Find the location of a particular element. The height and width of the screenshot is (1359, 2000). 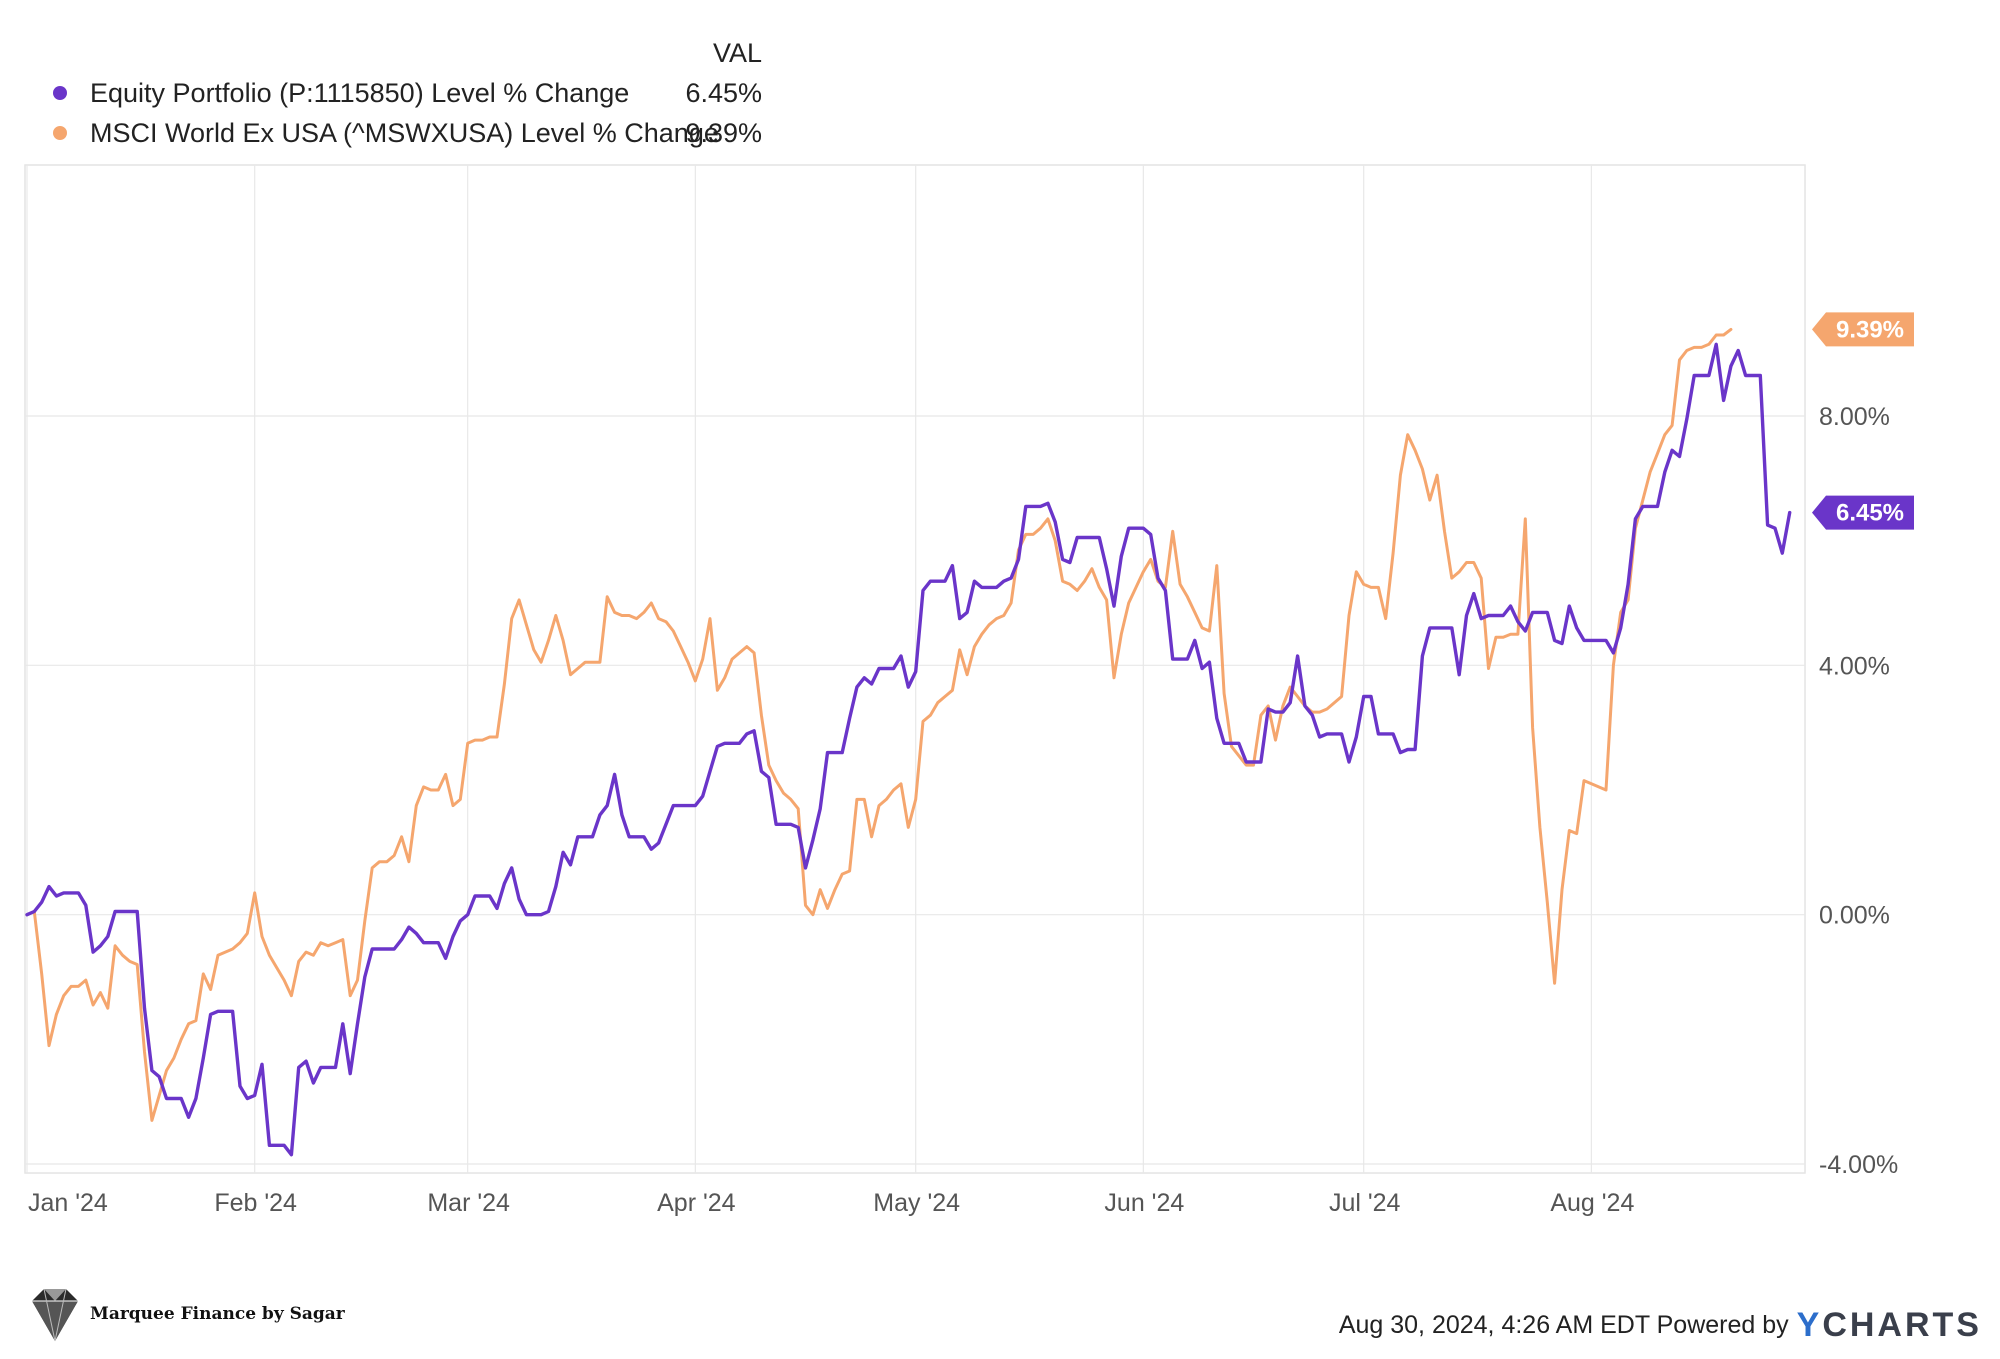

diamond-icon is located at coordinates (55, 1315).